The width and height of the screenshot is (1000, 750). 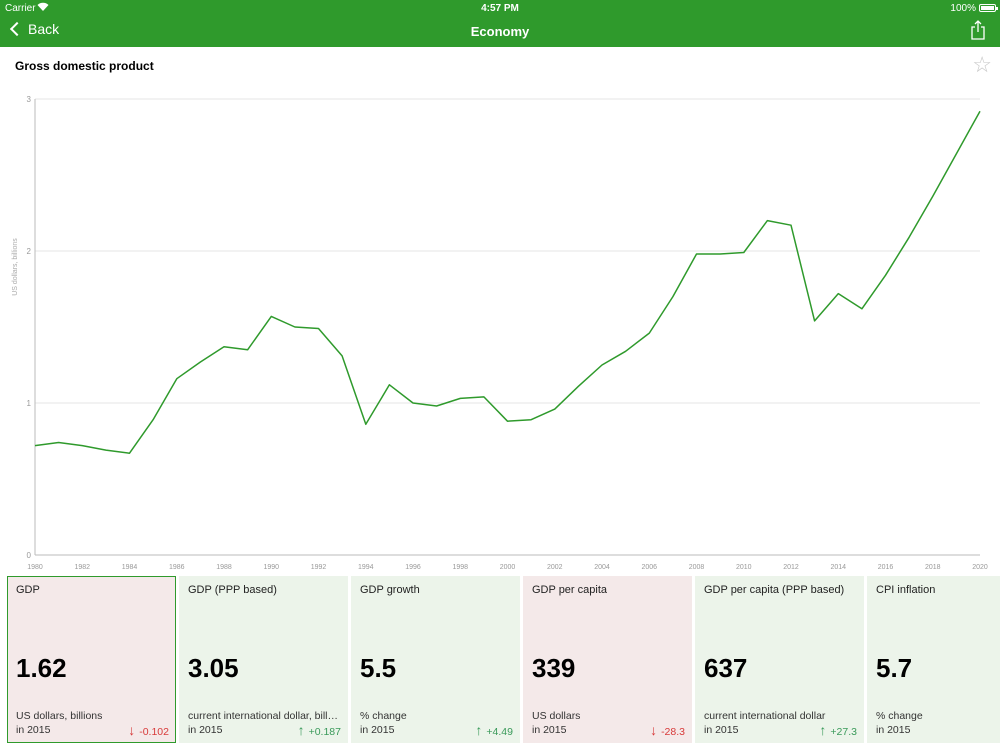 I want to click on x-tick-label: 2008, so click(x=697, y=567).